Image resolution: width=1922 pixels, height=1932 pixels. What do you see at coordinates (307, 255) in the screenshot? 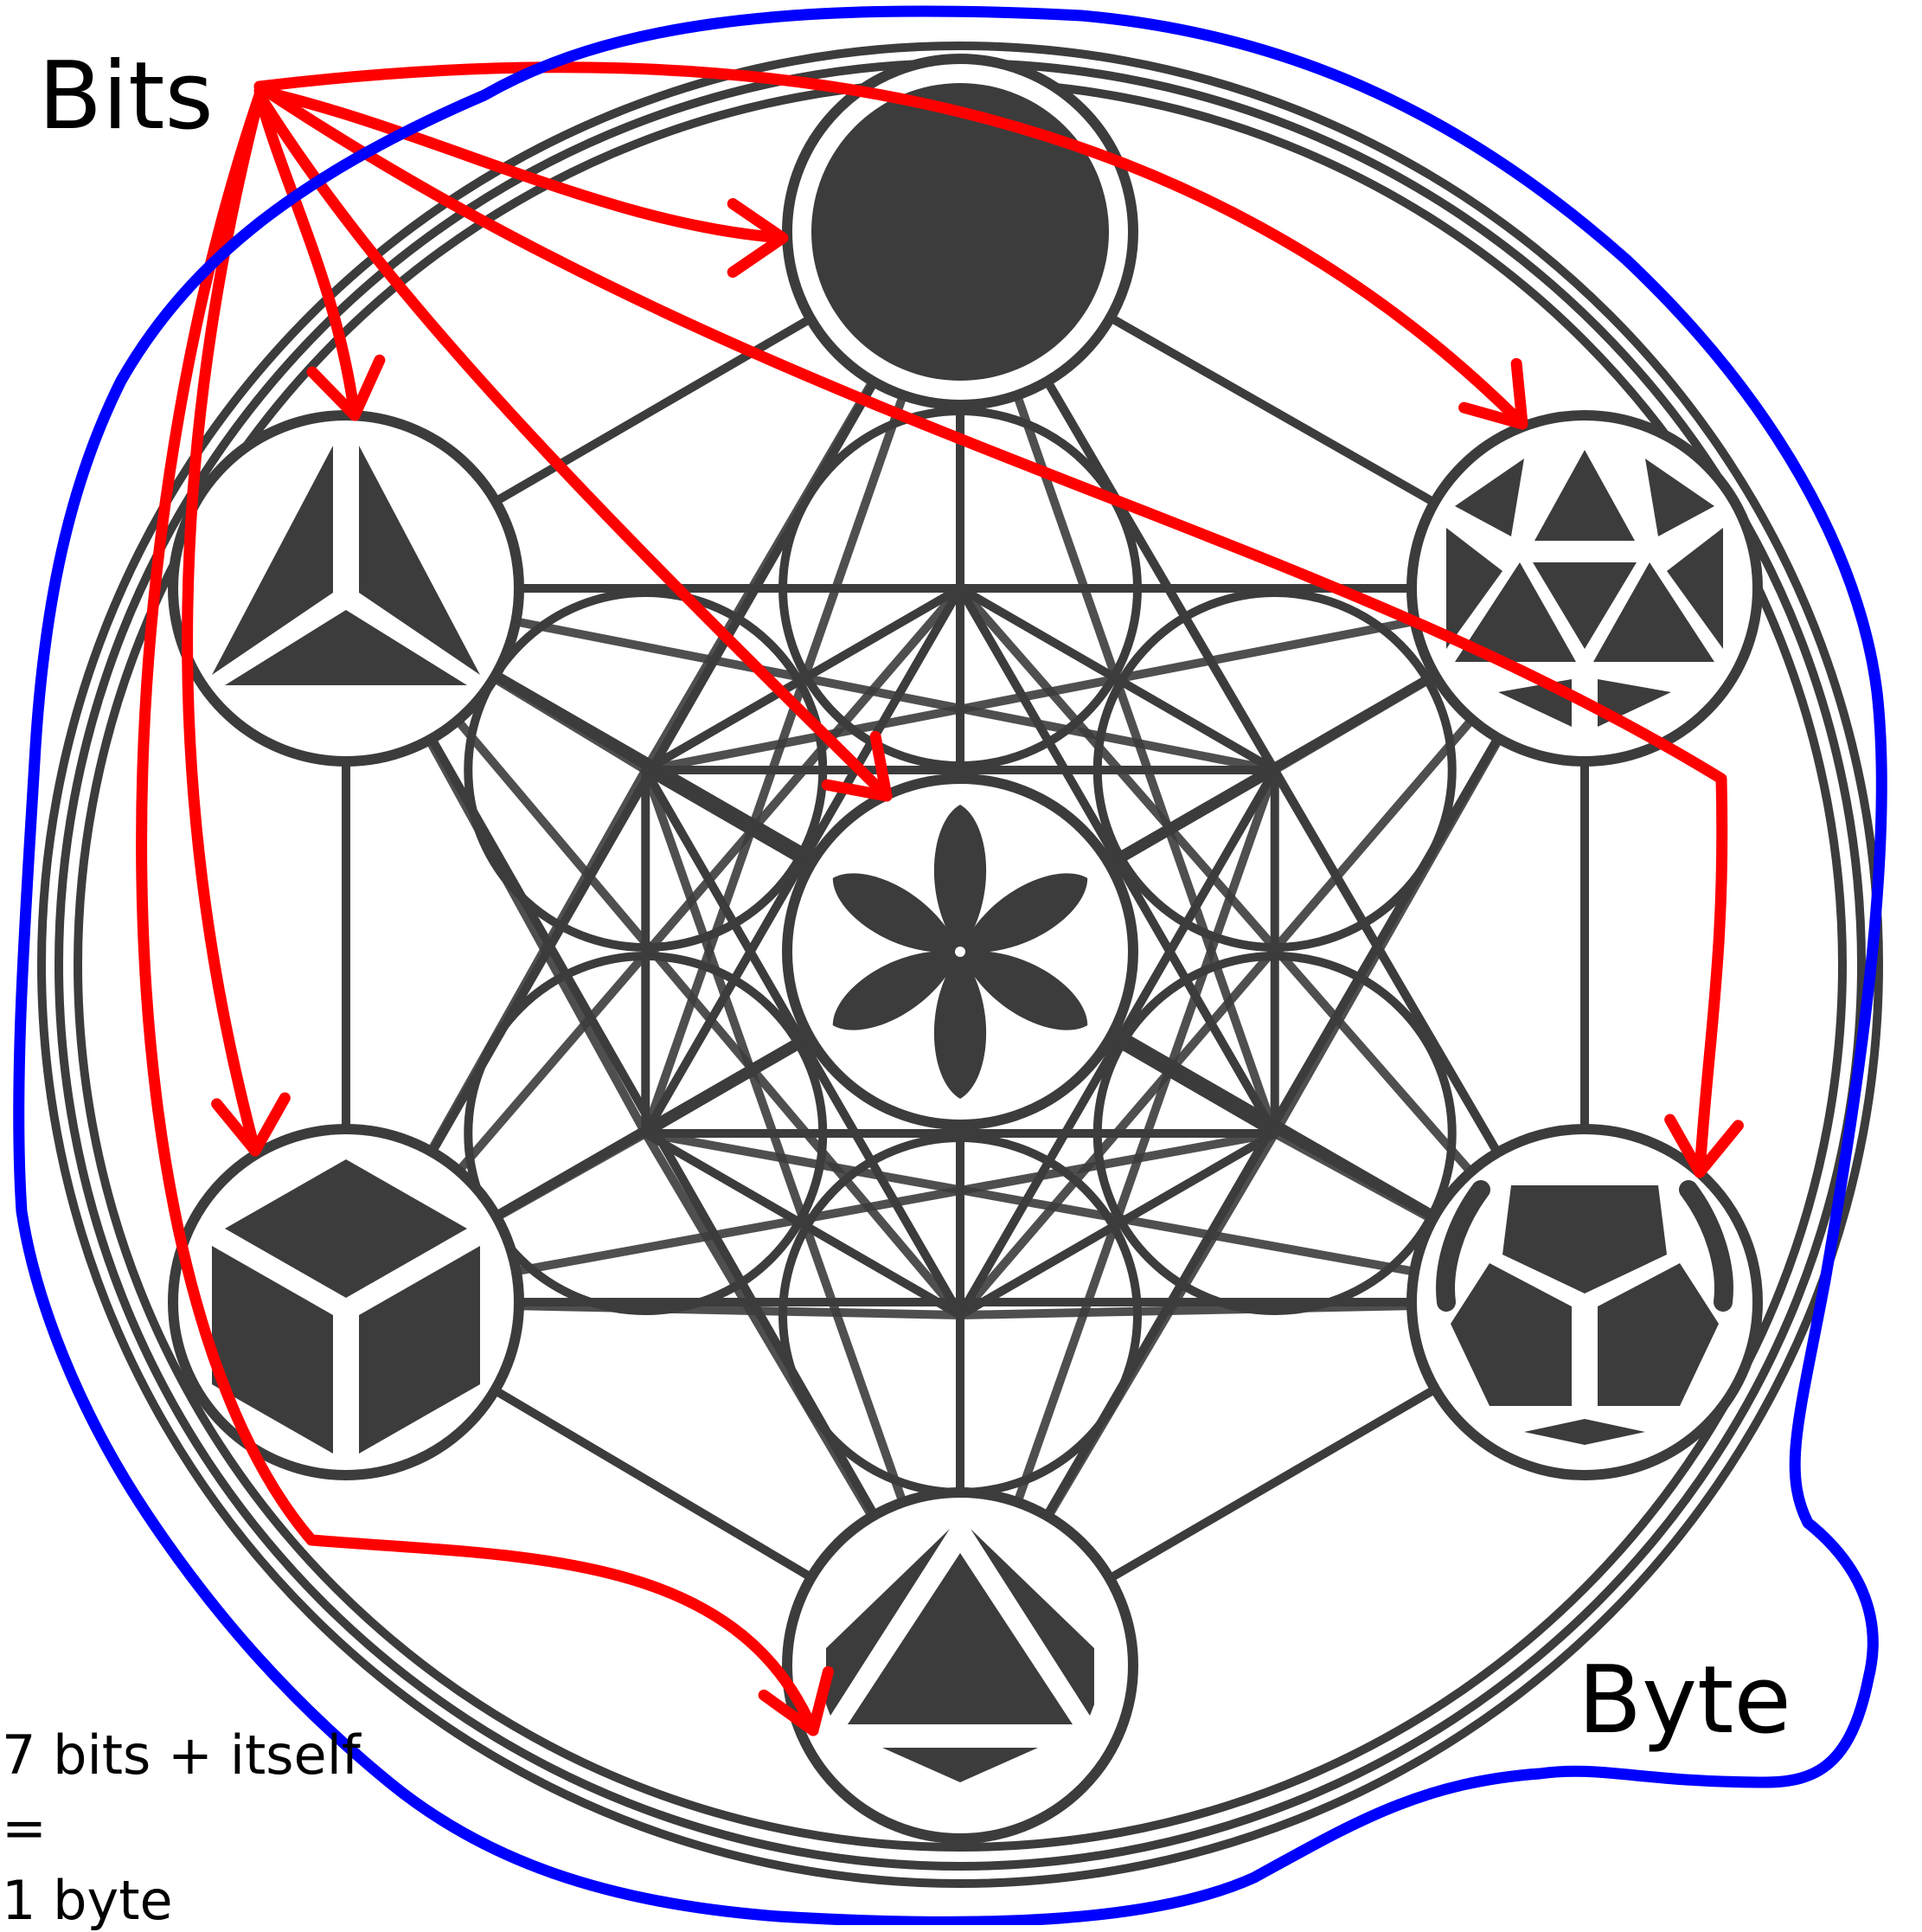
I see `arrow-to-upper-left` at bounding box center [307, 255].